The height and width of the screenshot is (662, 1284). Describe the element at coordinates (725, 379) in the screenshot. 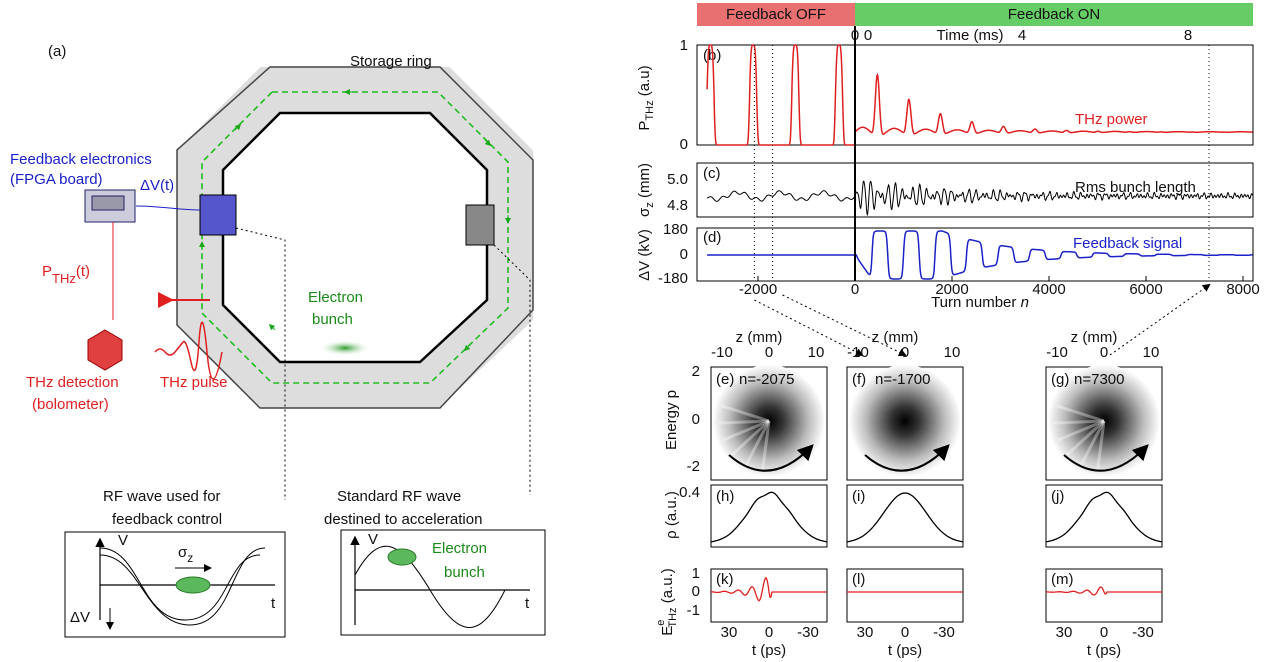

I see `label: (e)` at that location.